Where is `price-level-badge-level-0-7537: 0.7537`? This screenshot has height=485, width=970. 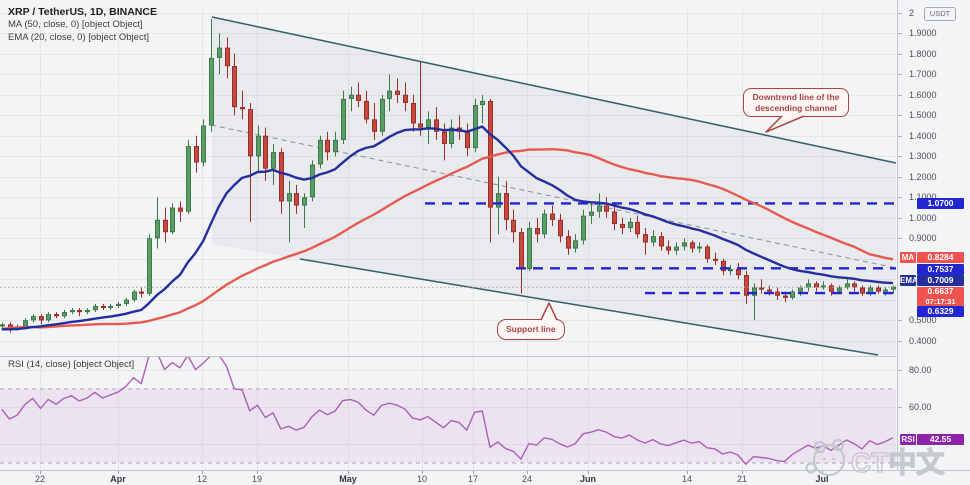 price-level-badge-level-0-7537: 0.7537 is located at coordinates (940, 269).